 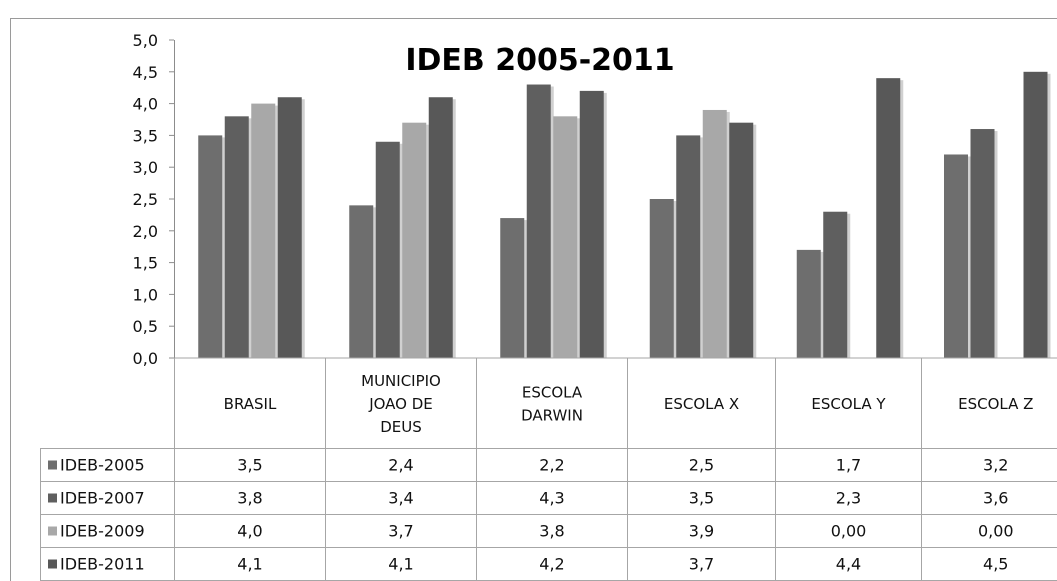 What do you see at coordinates (400, 498) in the screenshot?
I see `table-cell: 3,4` at bounding box center [400, 498].